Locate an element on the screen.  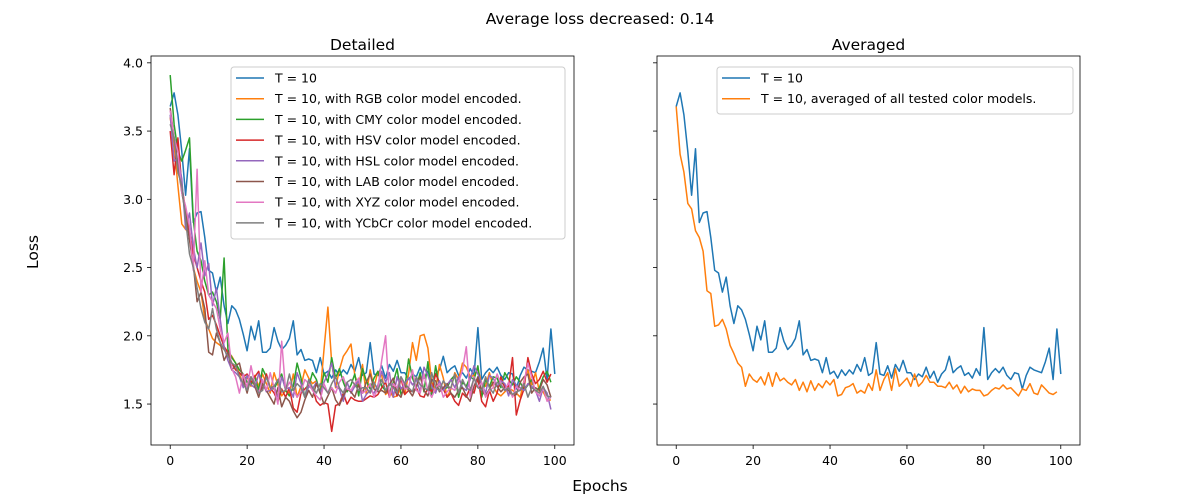
legend-label-t-10-with-rgb-color-model-encoded: T = 10, with RGB color model encoded. is located at coordinates (398, 98).